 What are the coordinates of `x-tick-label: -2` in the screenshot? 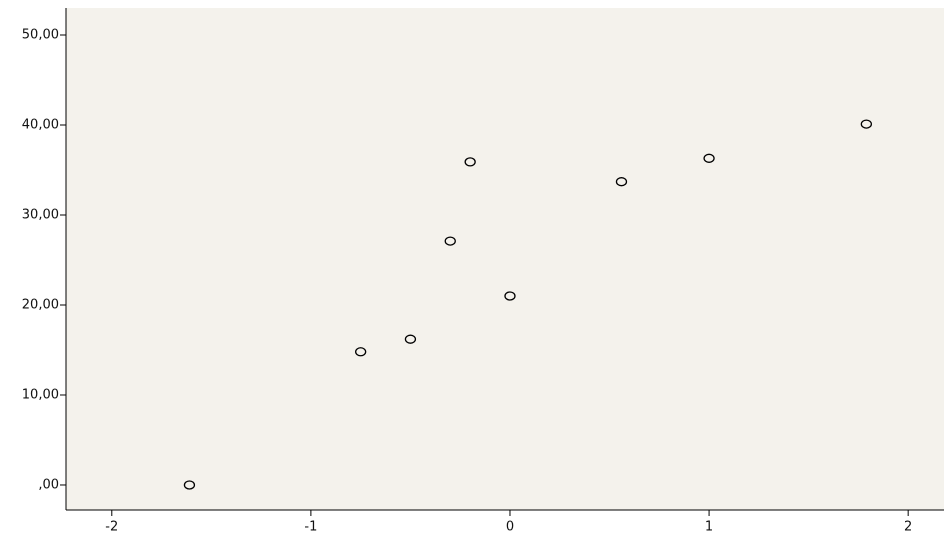 It's located at (111, 527).